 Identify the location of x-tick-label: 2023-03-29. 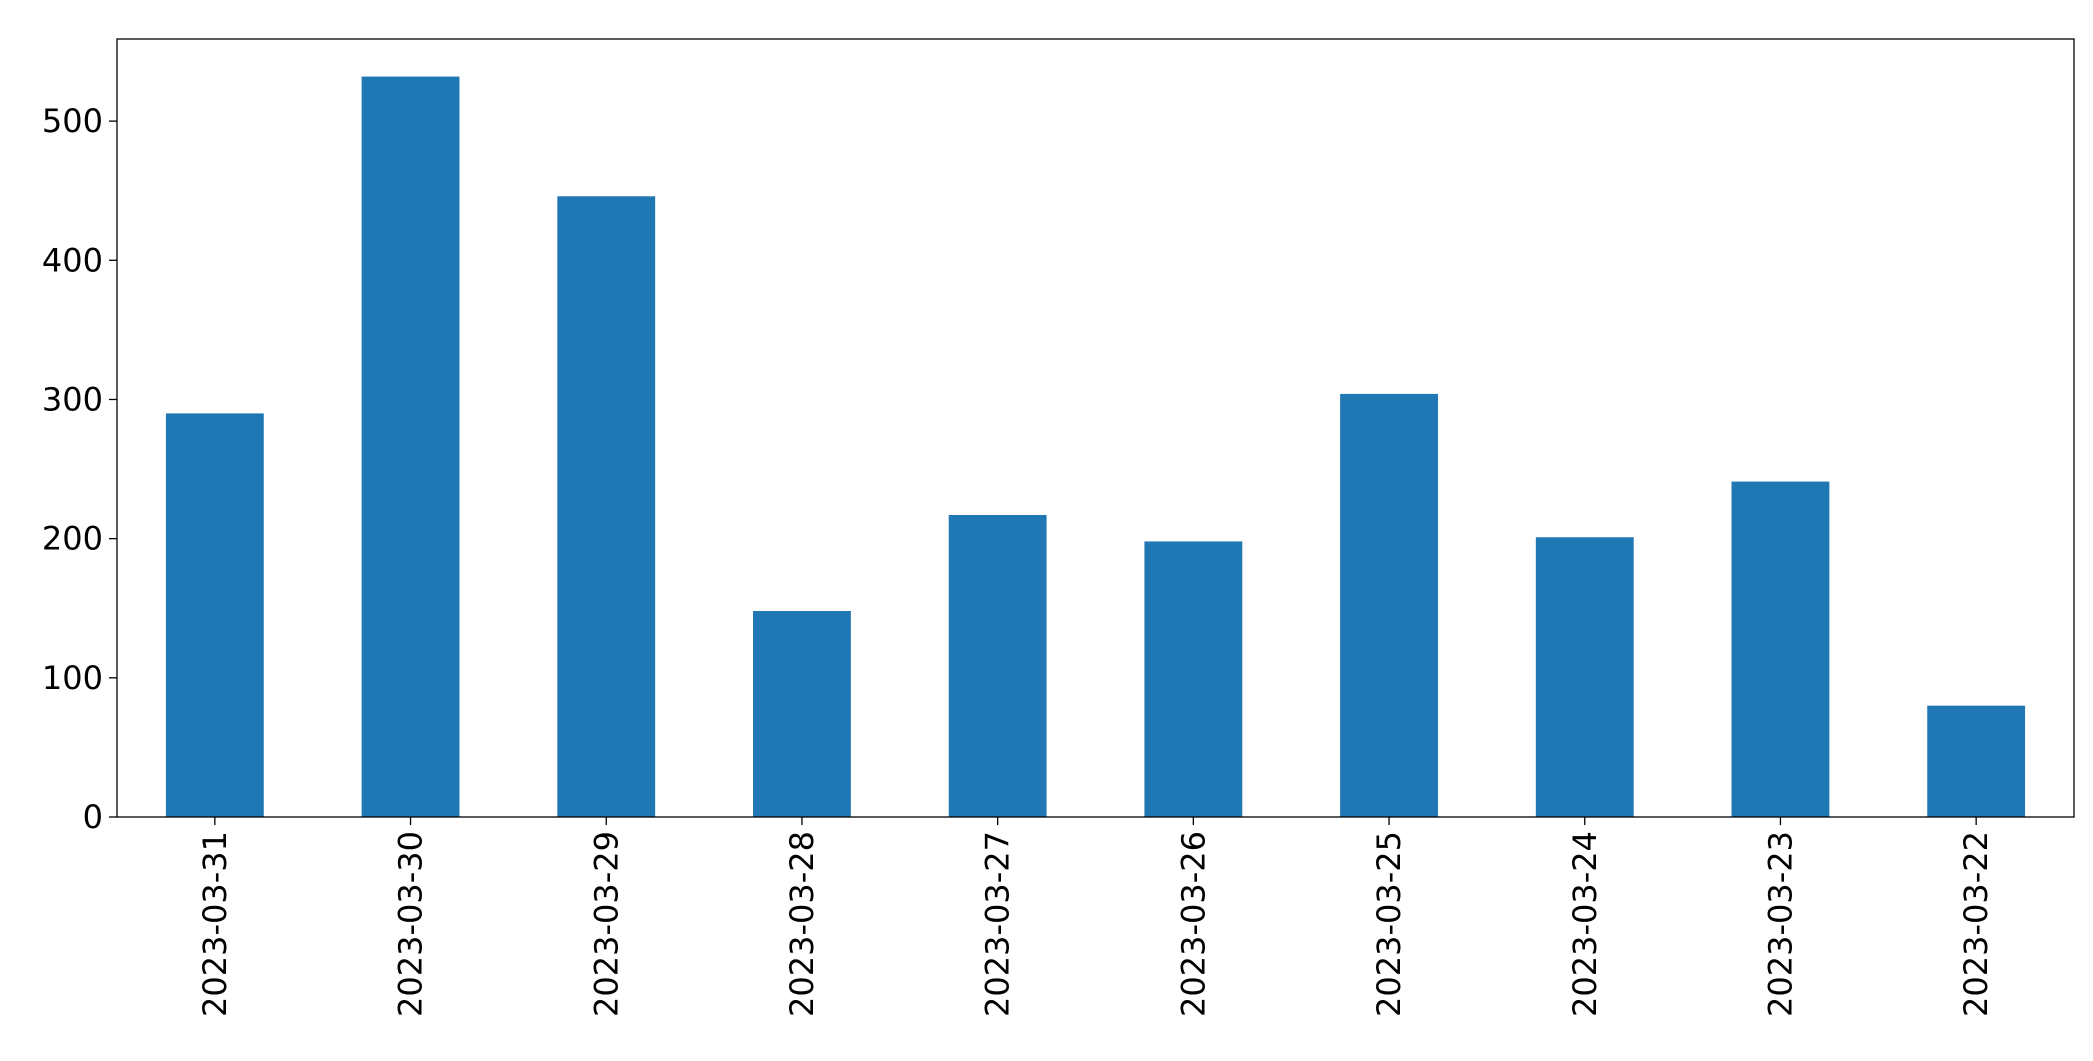
(606, 924).